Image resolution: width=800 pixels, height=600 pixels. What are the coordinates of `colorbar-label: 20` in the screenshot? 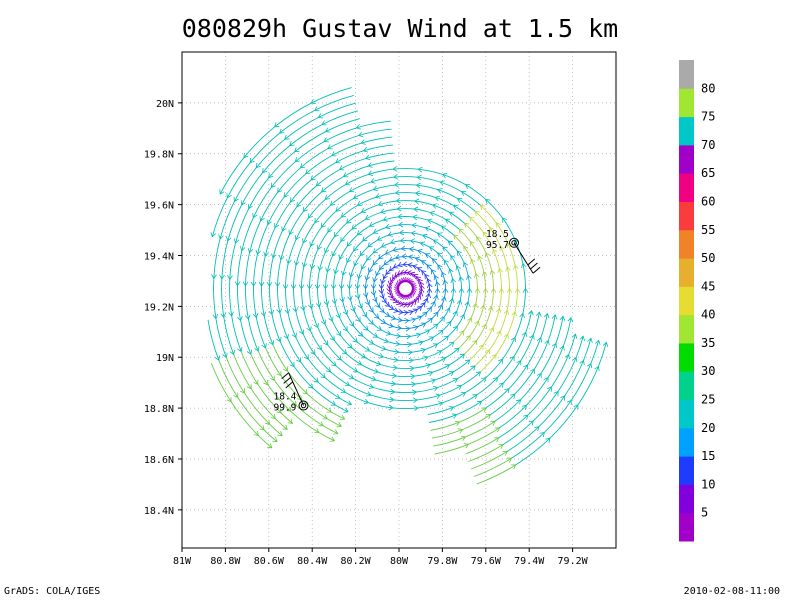 It's located at (708, 428).